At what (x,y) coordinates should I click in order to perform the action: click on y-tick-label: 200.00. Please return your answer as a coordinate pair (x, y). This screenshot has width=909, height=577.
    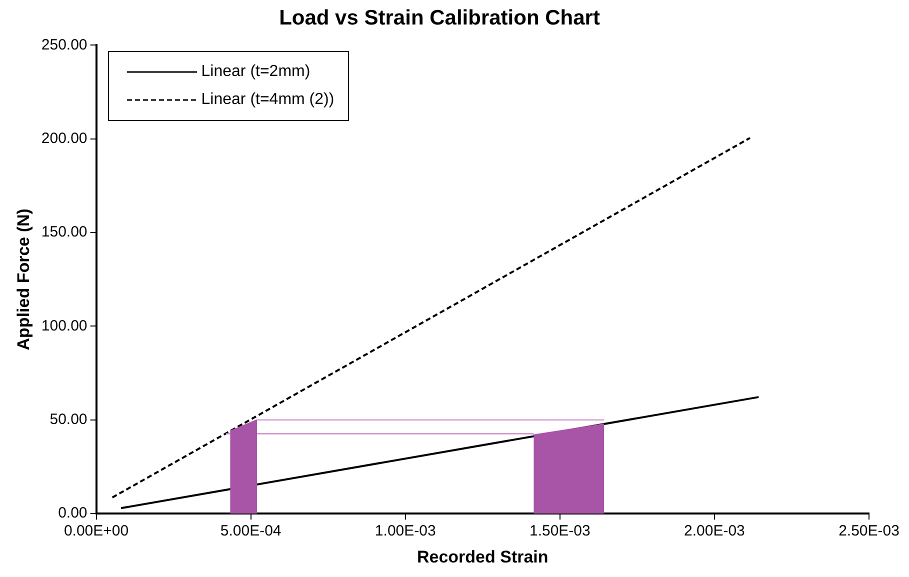
    Looking at the image, I should click on (64, 139).